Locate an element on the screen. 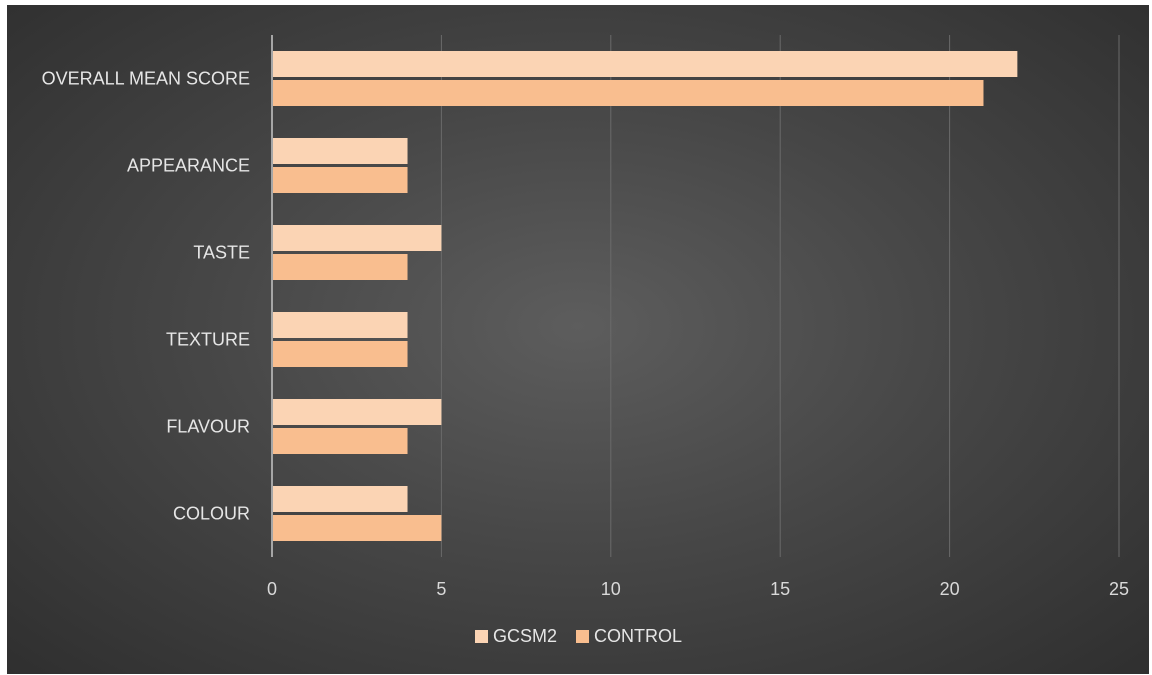 This screenshot has width=1152, height=675. bar-control-appearance is located at coordinates (340, 180).